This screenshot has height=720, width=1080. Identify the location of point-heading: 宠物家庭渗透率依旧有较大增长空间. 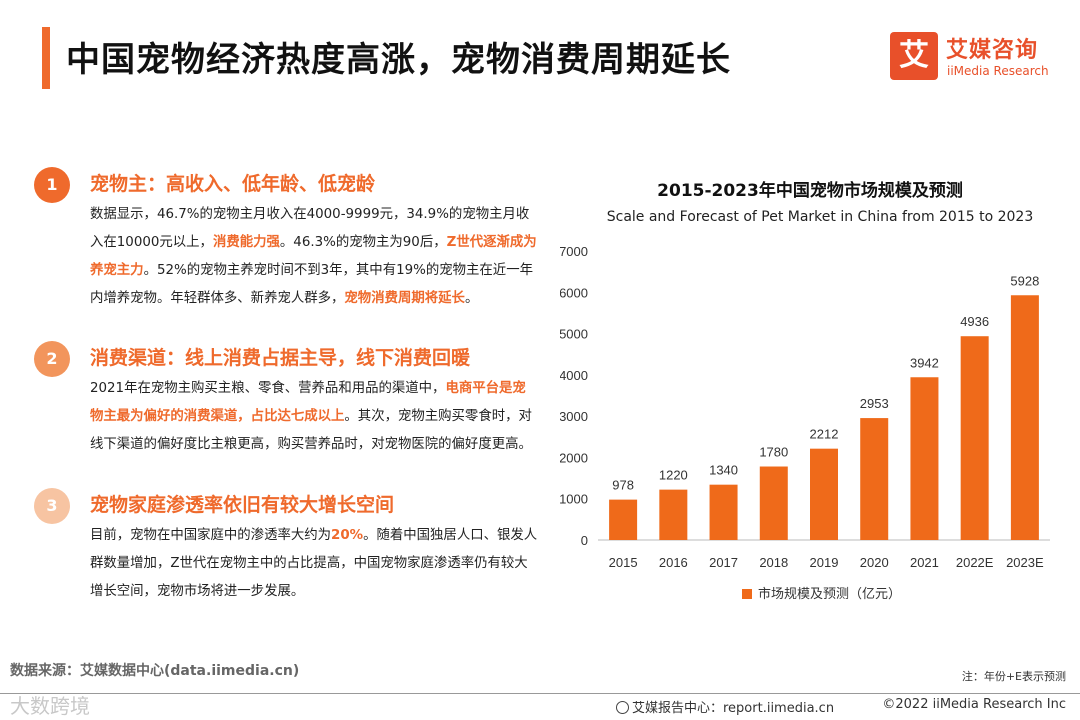
(242, 505).